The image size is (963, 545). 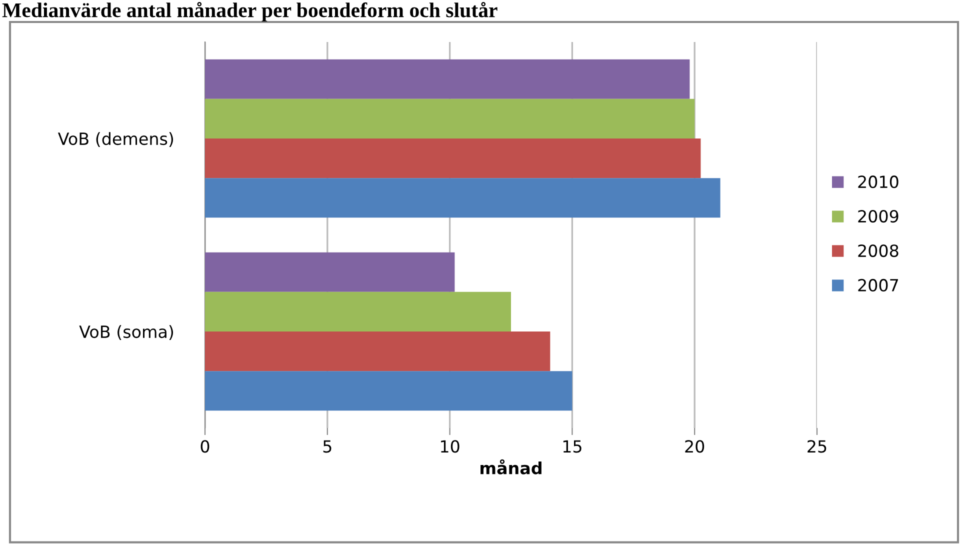 I want to click on x-axis-title: månad, so click(x=511, y=466).